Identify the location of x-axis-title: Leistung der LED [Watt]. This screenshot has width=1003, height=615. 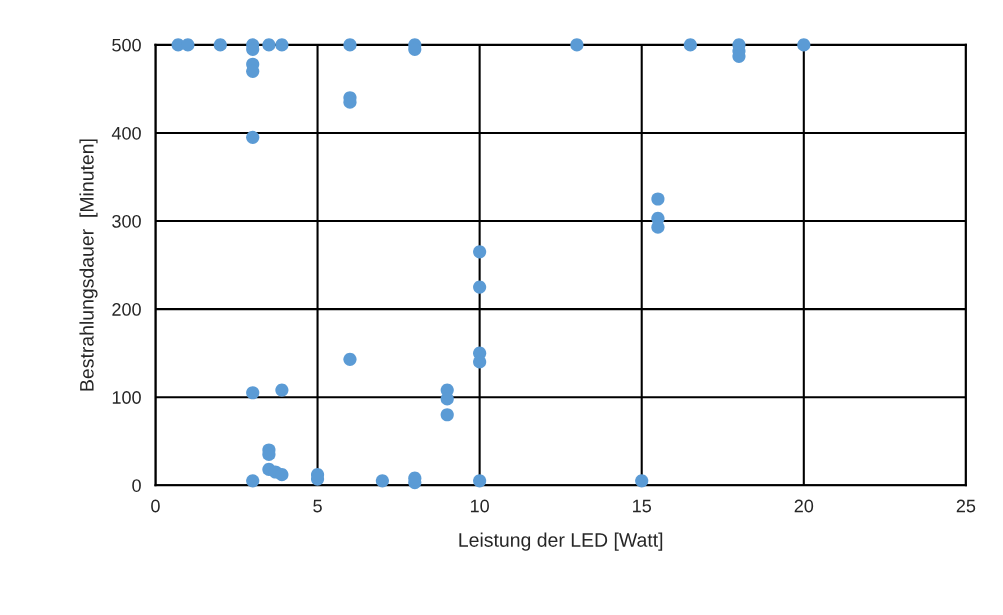
(561, 541).